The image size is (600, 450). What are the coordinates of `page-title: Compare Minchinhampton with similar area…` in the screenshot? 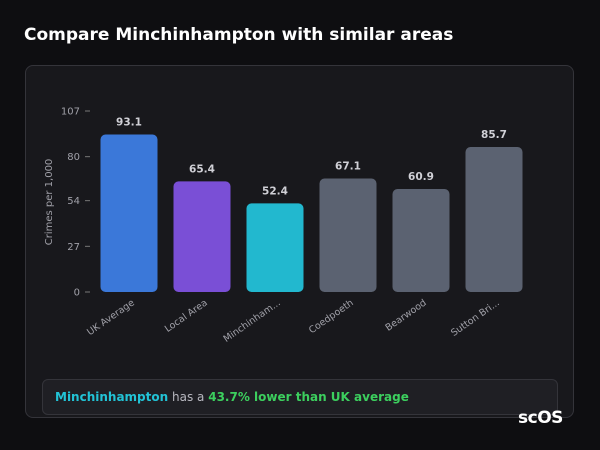 It's located at (239, 35).